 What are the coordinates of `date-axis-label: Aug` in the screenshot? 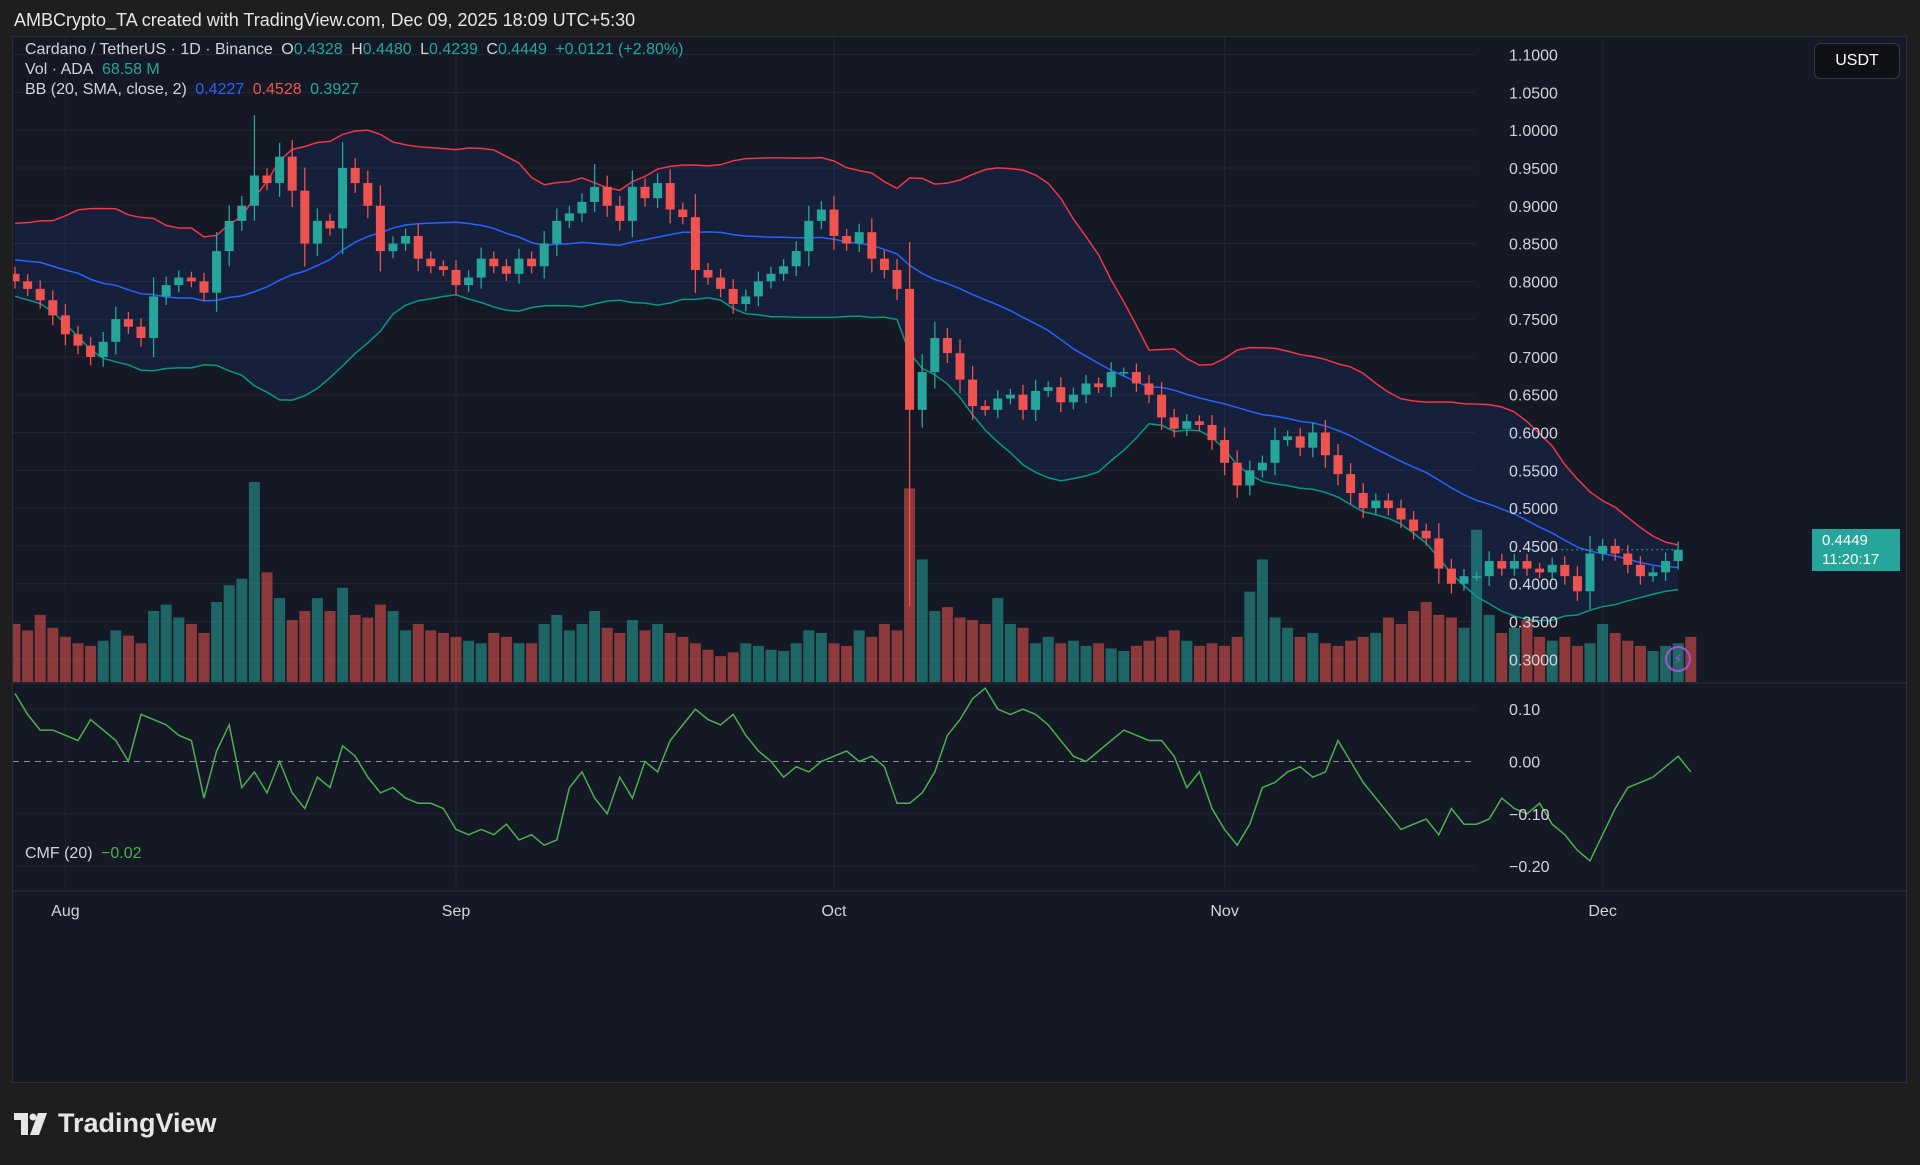 It's located at (65, 911).